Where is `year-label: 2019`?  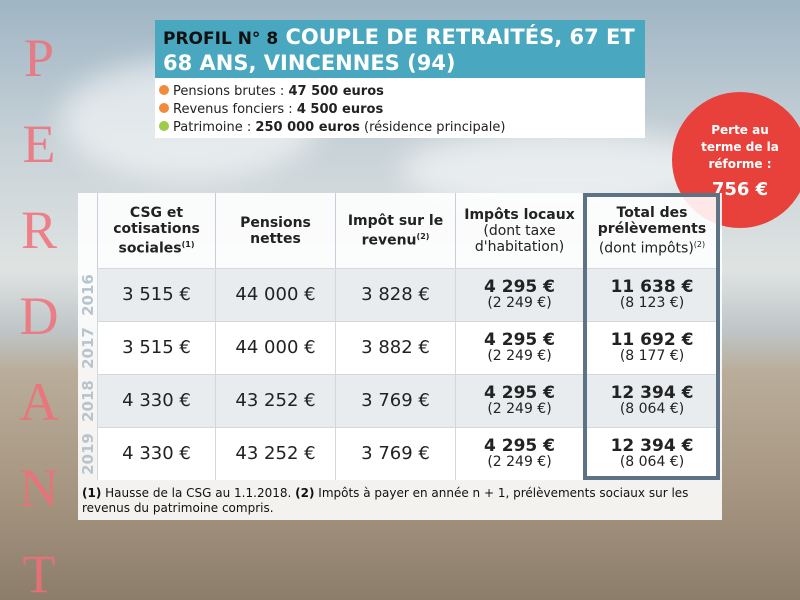
year-label: 2019 is located at coordinates (87, 453).